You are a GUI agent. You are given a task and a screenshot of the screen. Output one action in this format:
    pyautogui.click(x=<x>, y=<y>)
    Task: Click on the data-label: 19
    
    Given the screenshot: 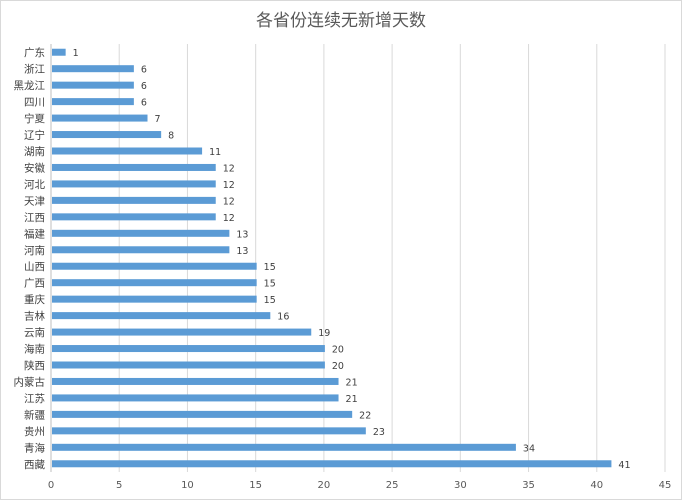 What is the action you would take?
    pyautogui.click(x=324, y=333)
    